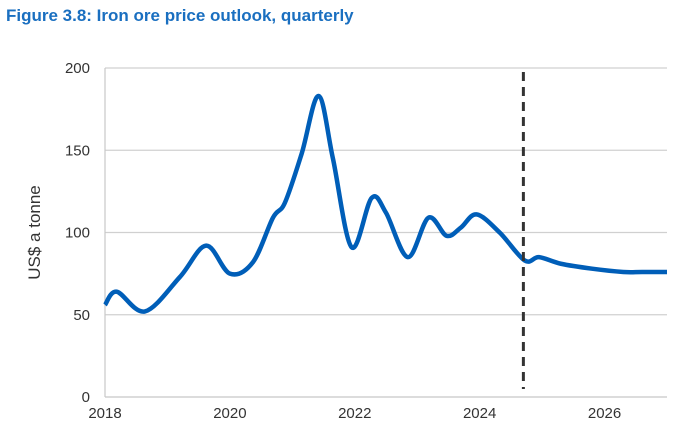 The height and width of the screenshot is (443, 695). Describe the element at coordinates (77, 233) in the screenshot. I see `y-tick-label: 100` at that location.